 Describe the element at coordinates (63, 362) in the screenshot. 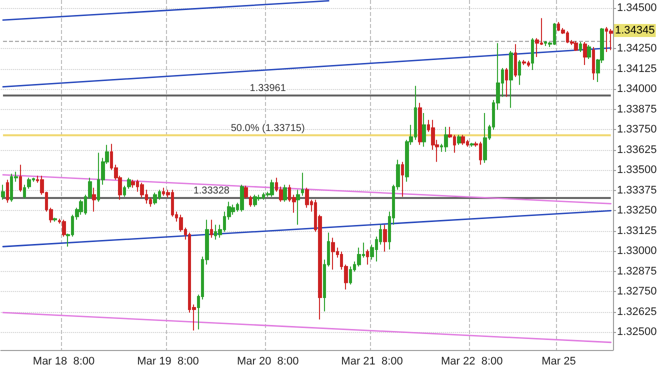

I see `x-tick-label: Mar 18 8:00` at that location.